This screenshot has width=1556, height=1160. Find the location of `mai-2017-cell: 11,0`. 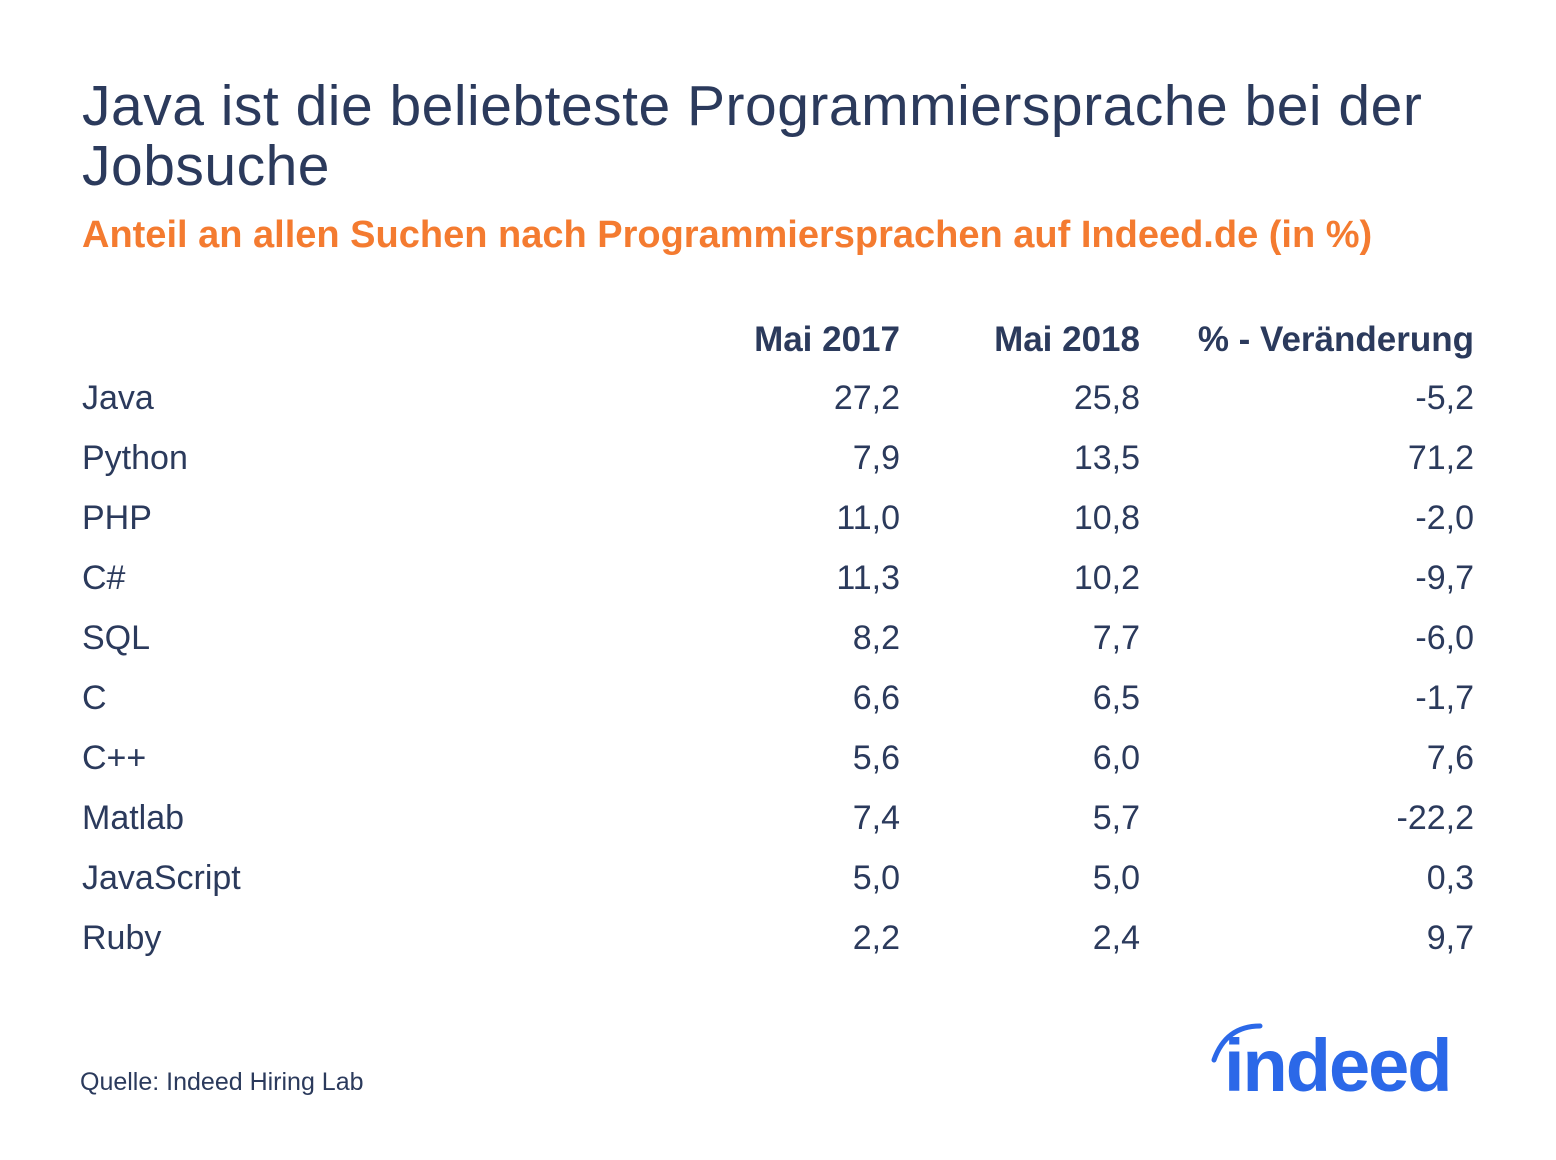

mai-2017-cell: 11,0 is located at coordinates (868, 517).